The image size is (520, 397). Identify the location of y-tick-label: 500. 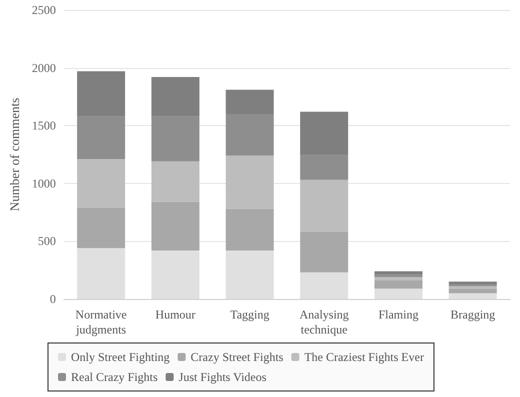
(47, 241).